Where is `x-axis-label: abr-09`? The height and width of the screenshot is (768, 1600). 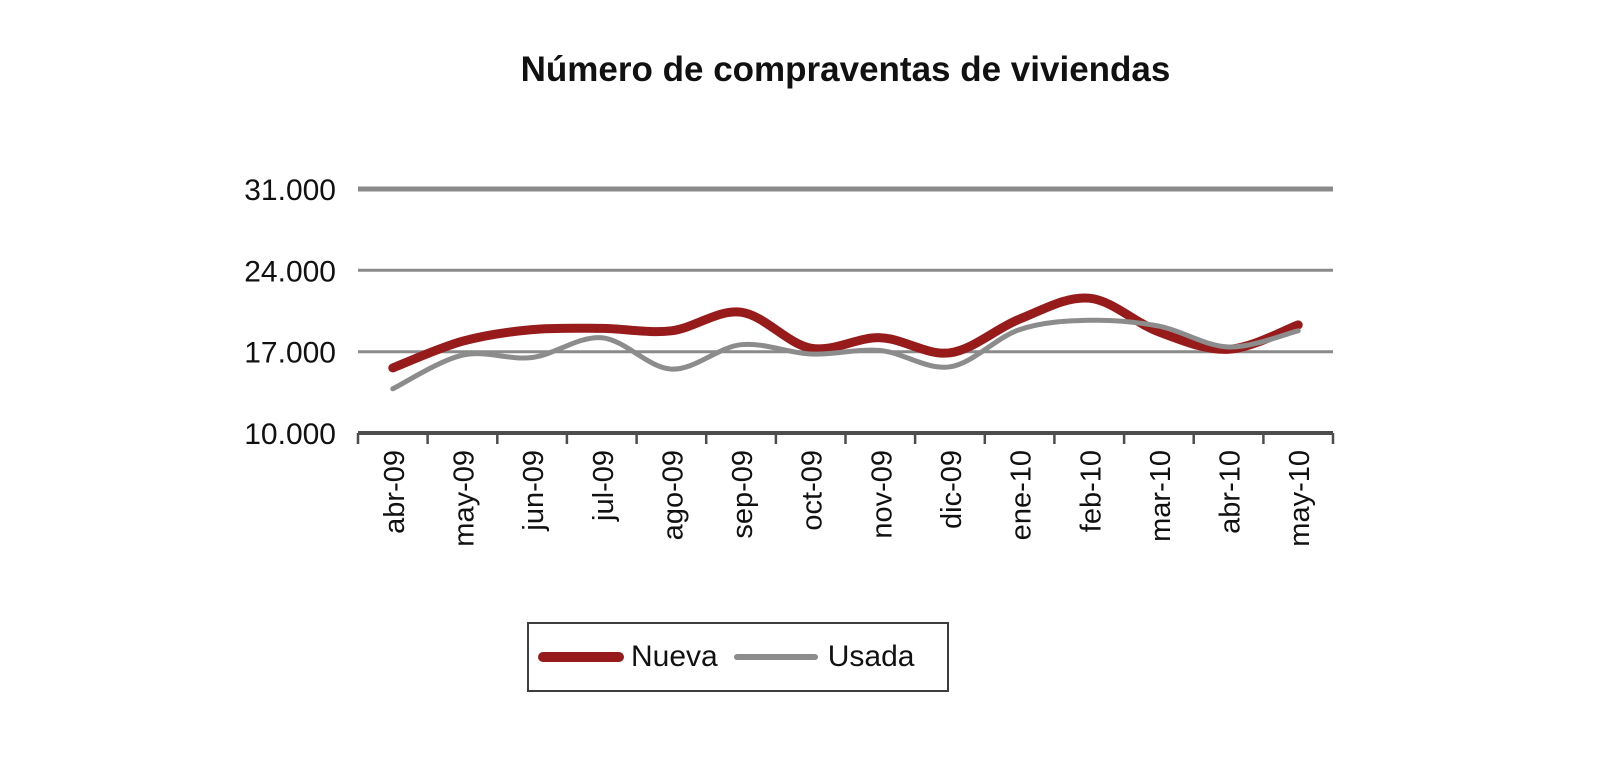 x-axis-label: abr-09 is located at coordinates (395, 492).